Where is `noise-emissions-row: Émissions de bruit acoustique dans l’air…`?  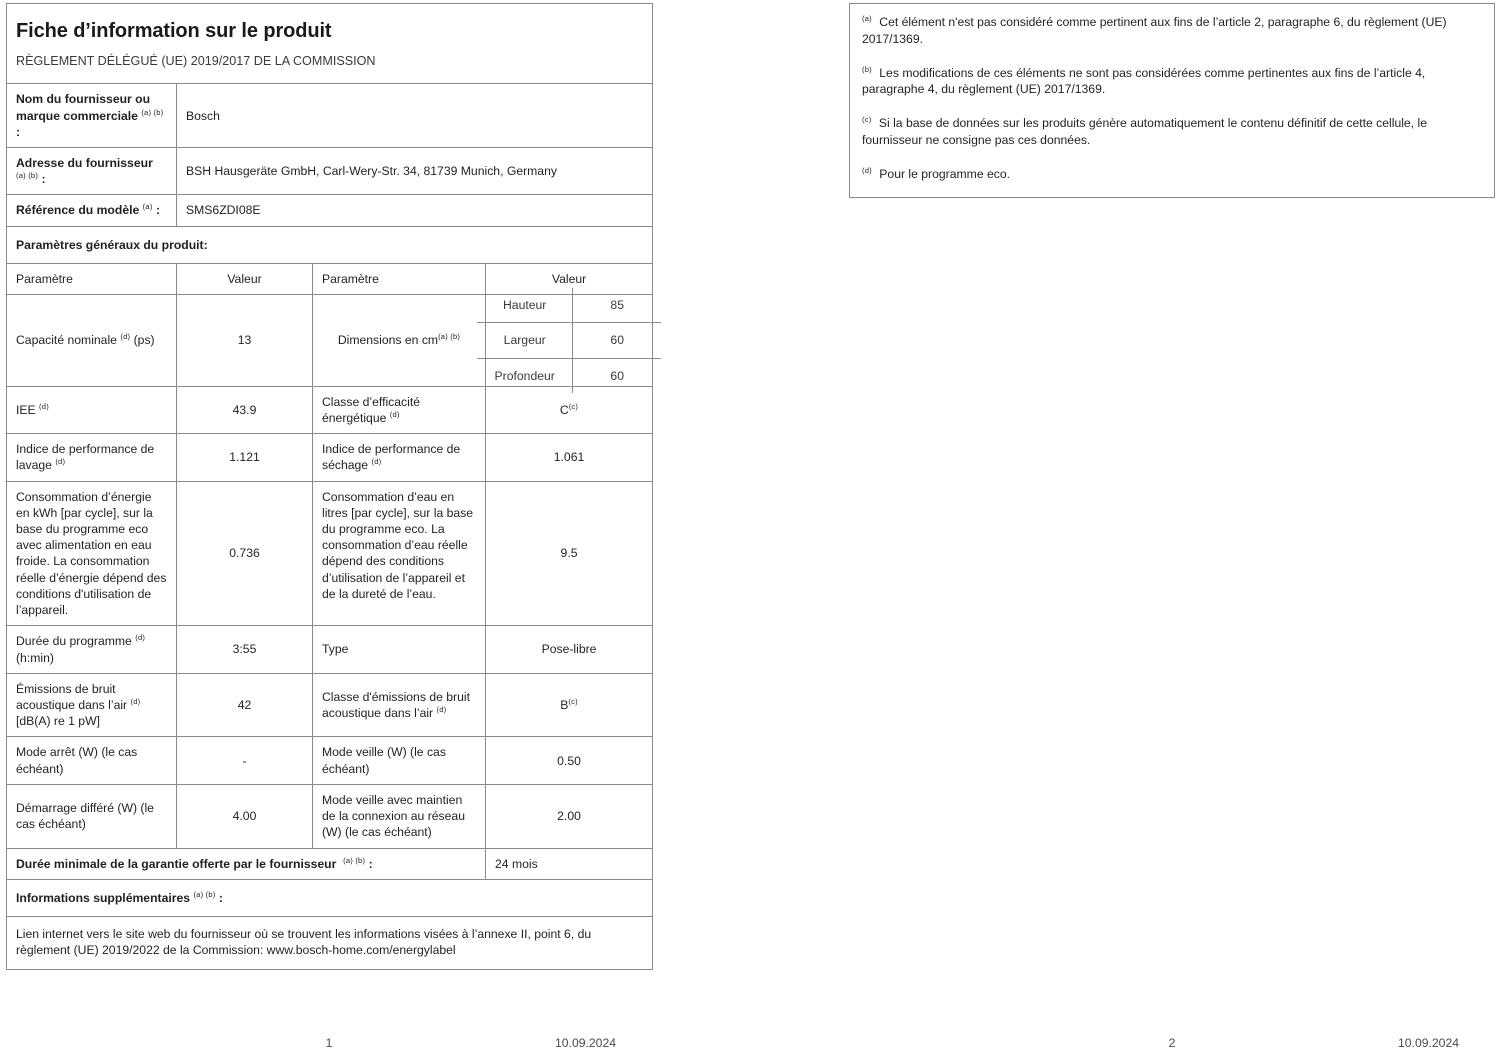 noise-emissions-row: Émissions de bruit acoustique dans l’air… is located at coordinates (330, 705).